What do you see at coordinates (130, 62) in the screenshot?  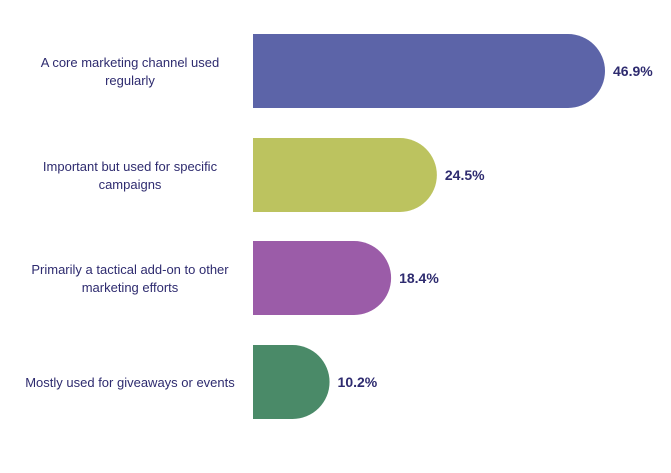 I see `category-label: A core marketing channel used` at bounding box center [130, 62].